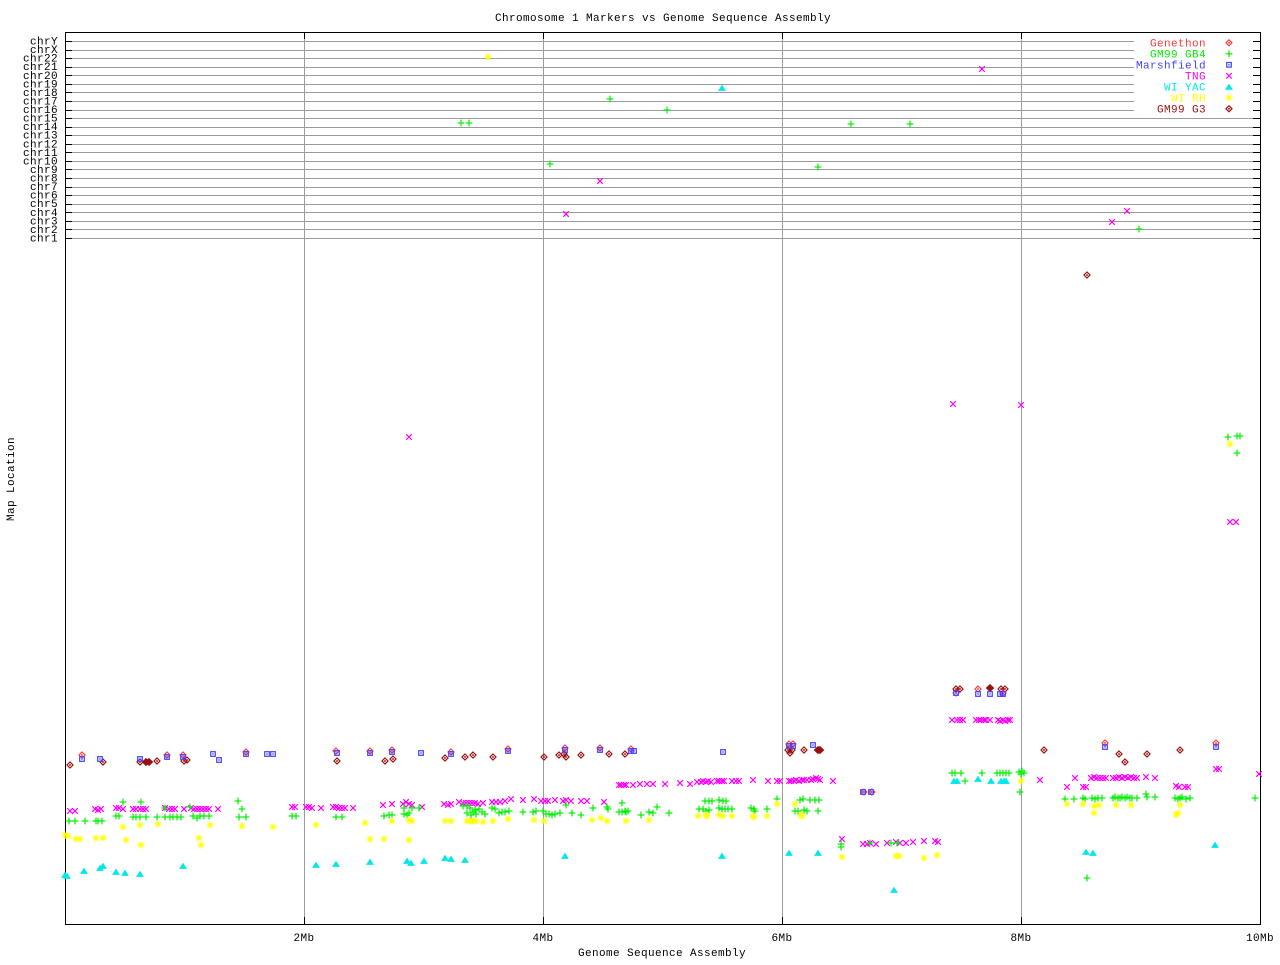 Image resolution: width=1280 pixels, height=965 pixels. Describe the element at coordinates (1171, 66) in the screenshot. I see `svg-text: Marshfield` at that location.